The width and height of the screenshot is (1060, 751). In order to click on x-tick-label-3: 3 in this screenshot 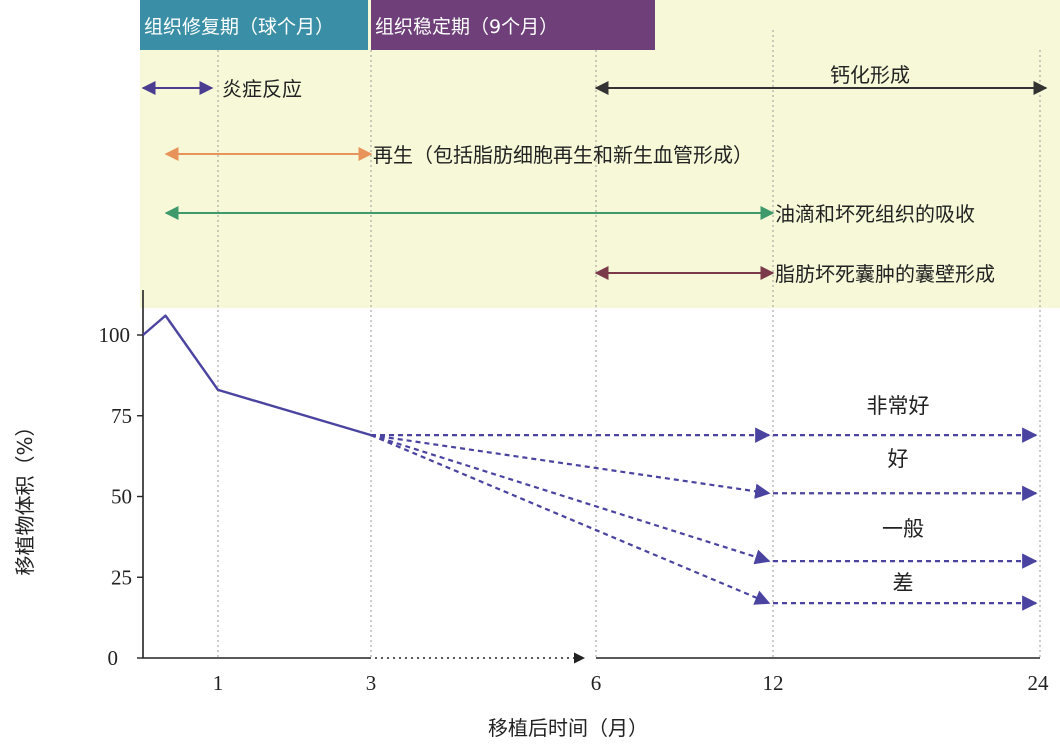, I will do `click(371, 683)`.